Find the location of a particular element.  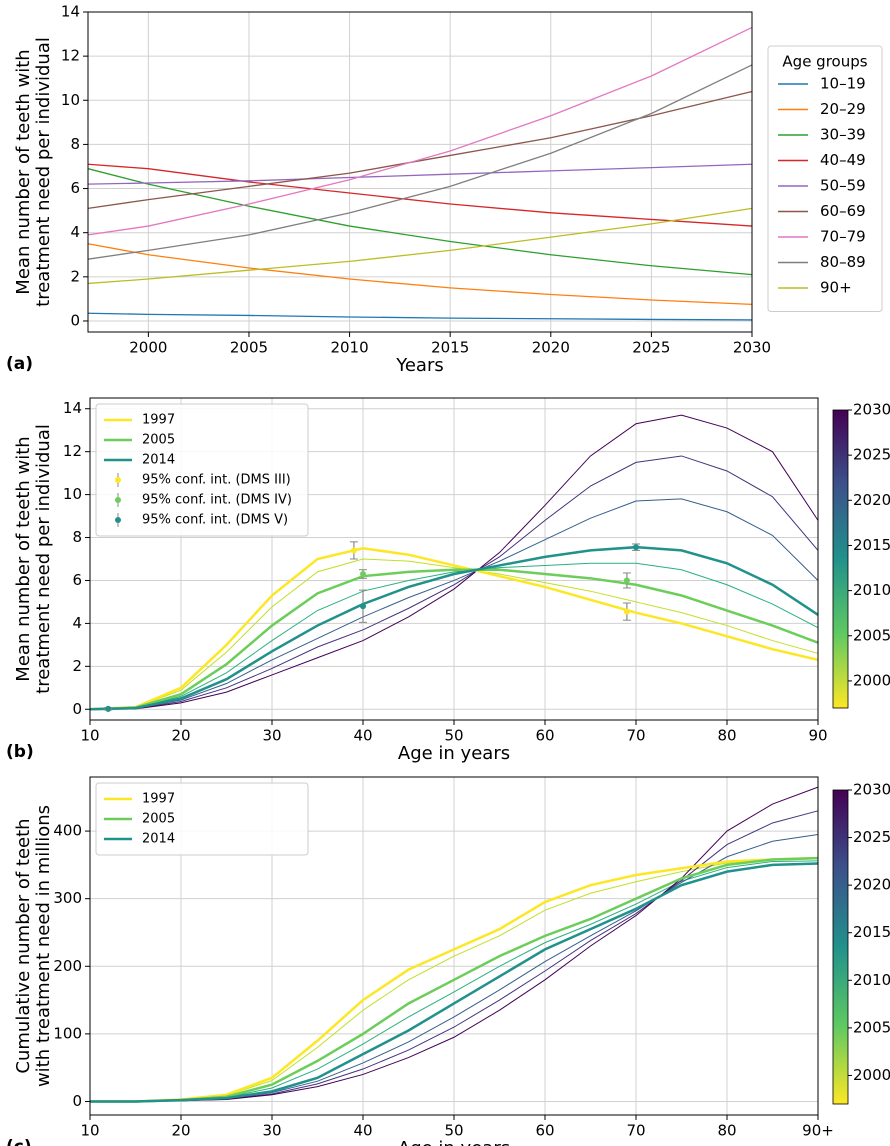

x-tick-label: 2010 is located at coordinates (349, 348).